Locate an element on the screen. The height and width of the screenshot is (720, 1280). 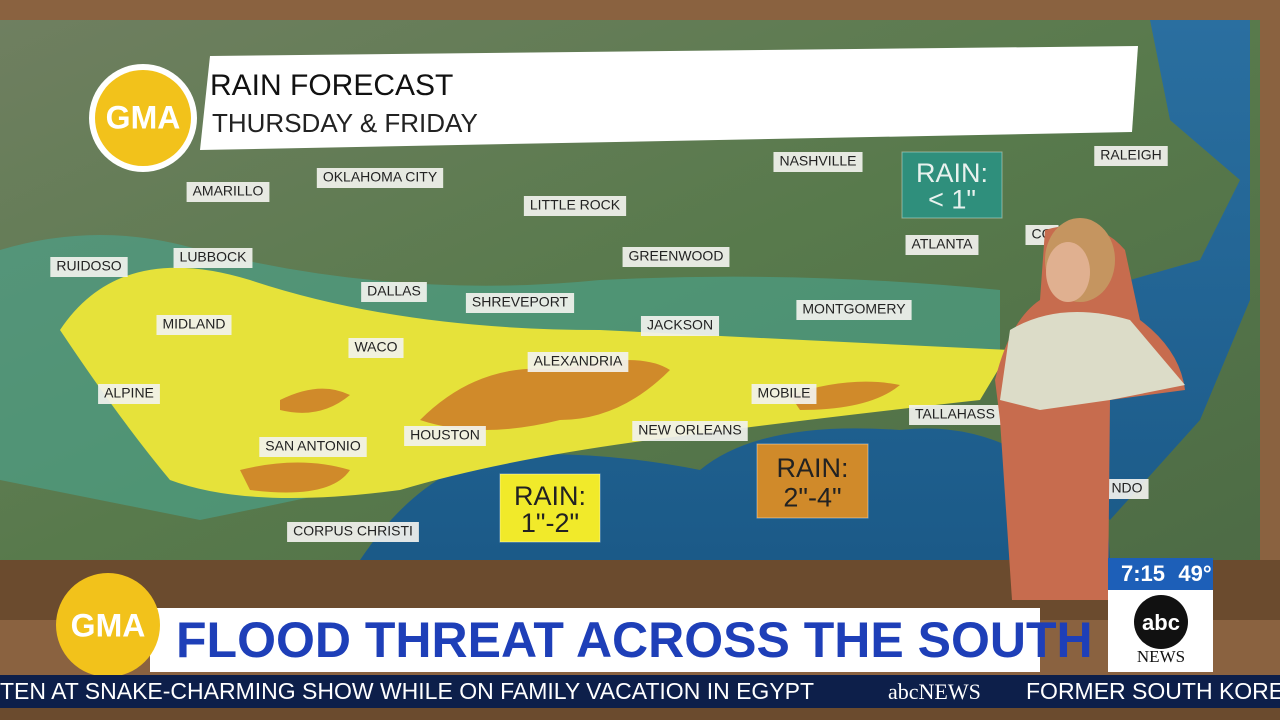
city-label: MIDLAND is located at coordinates (193, 324).